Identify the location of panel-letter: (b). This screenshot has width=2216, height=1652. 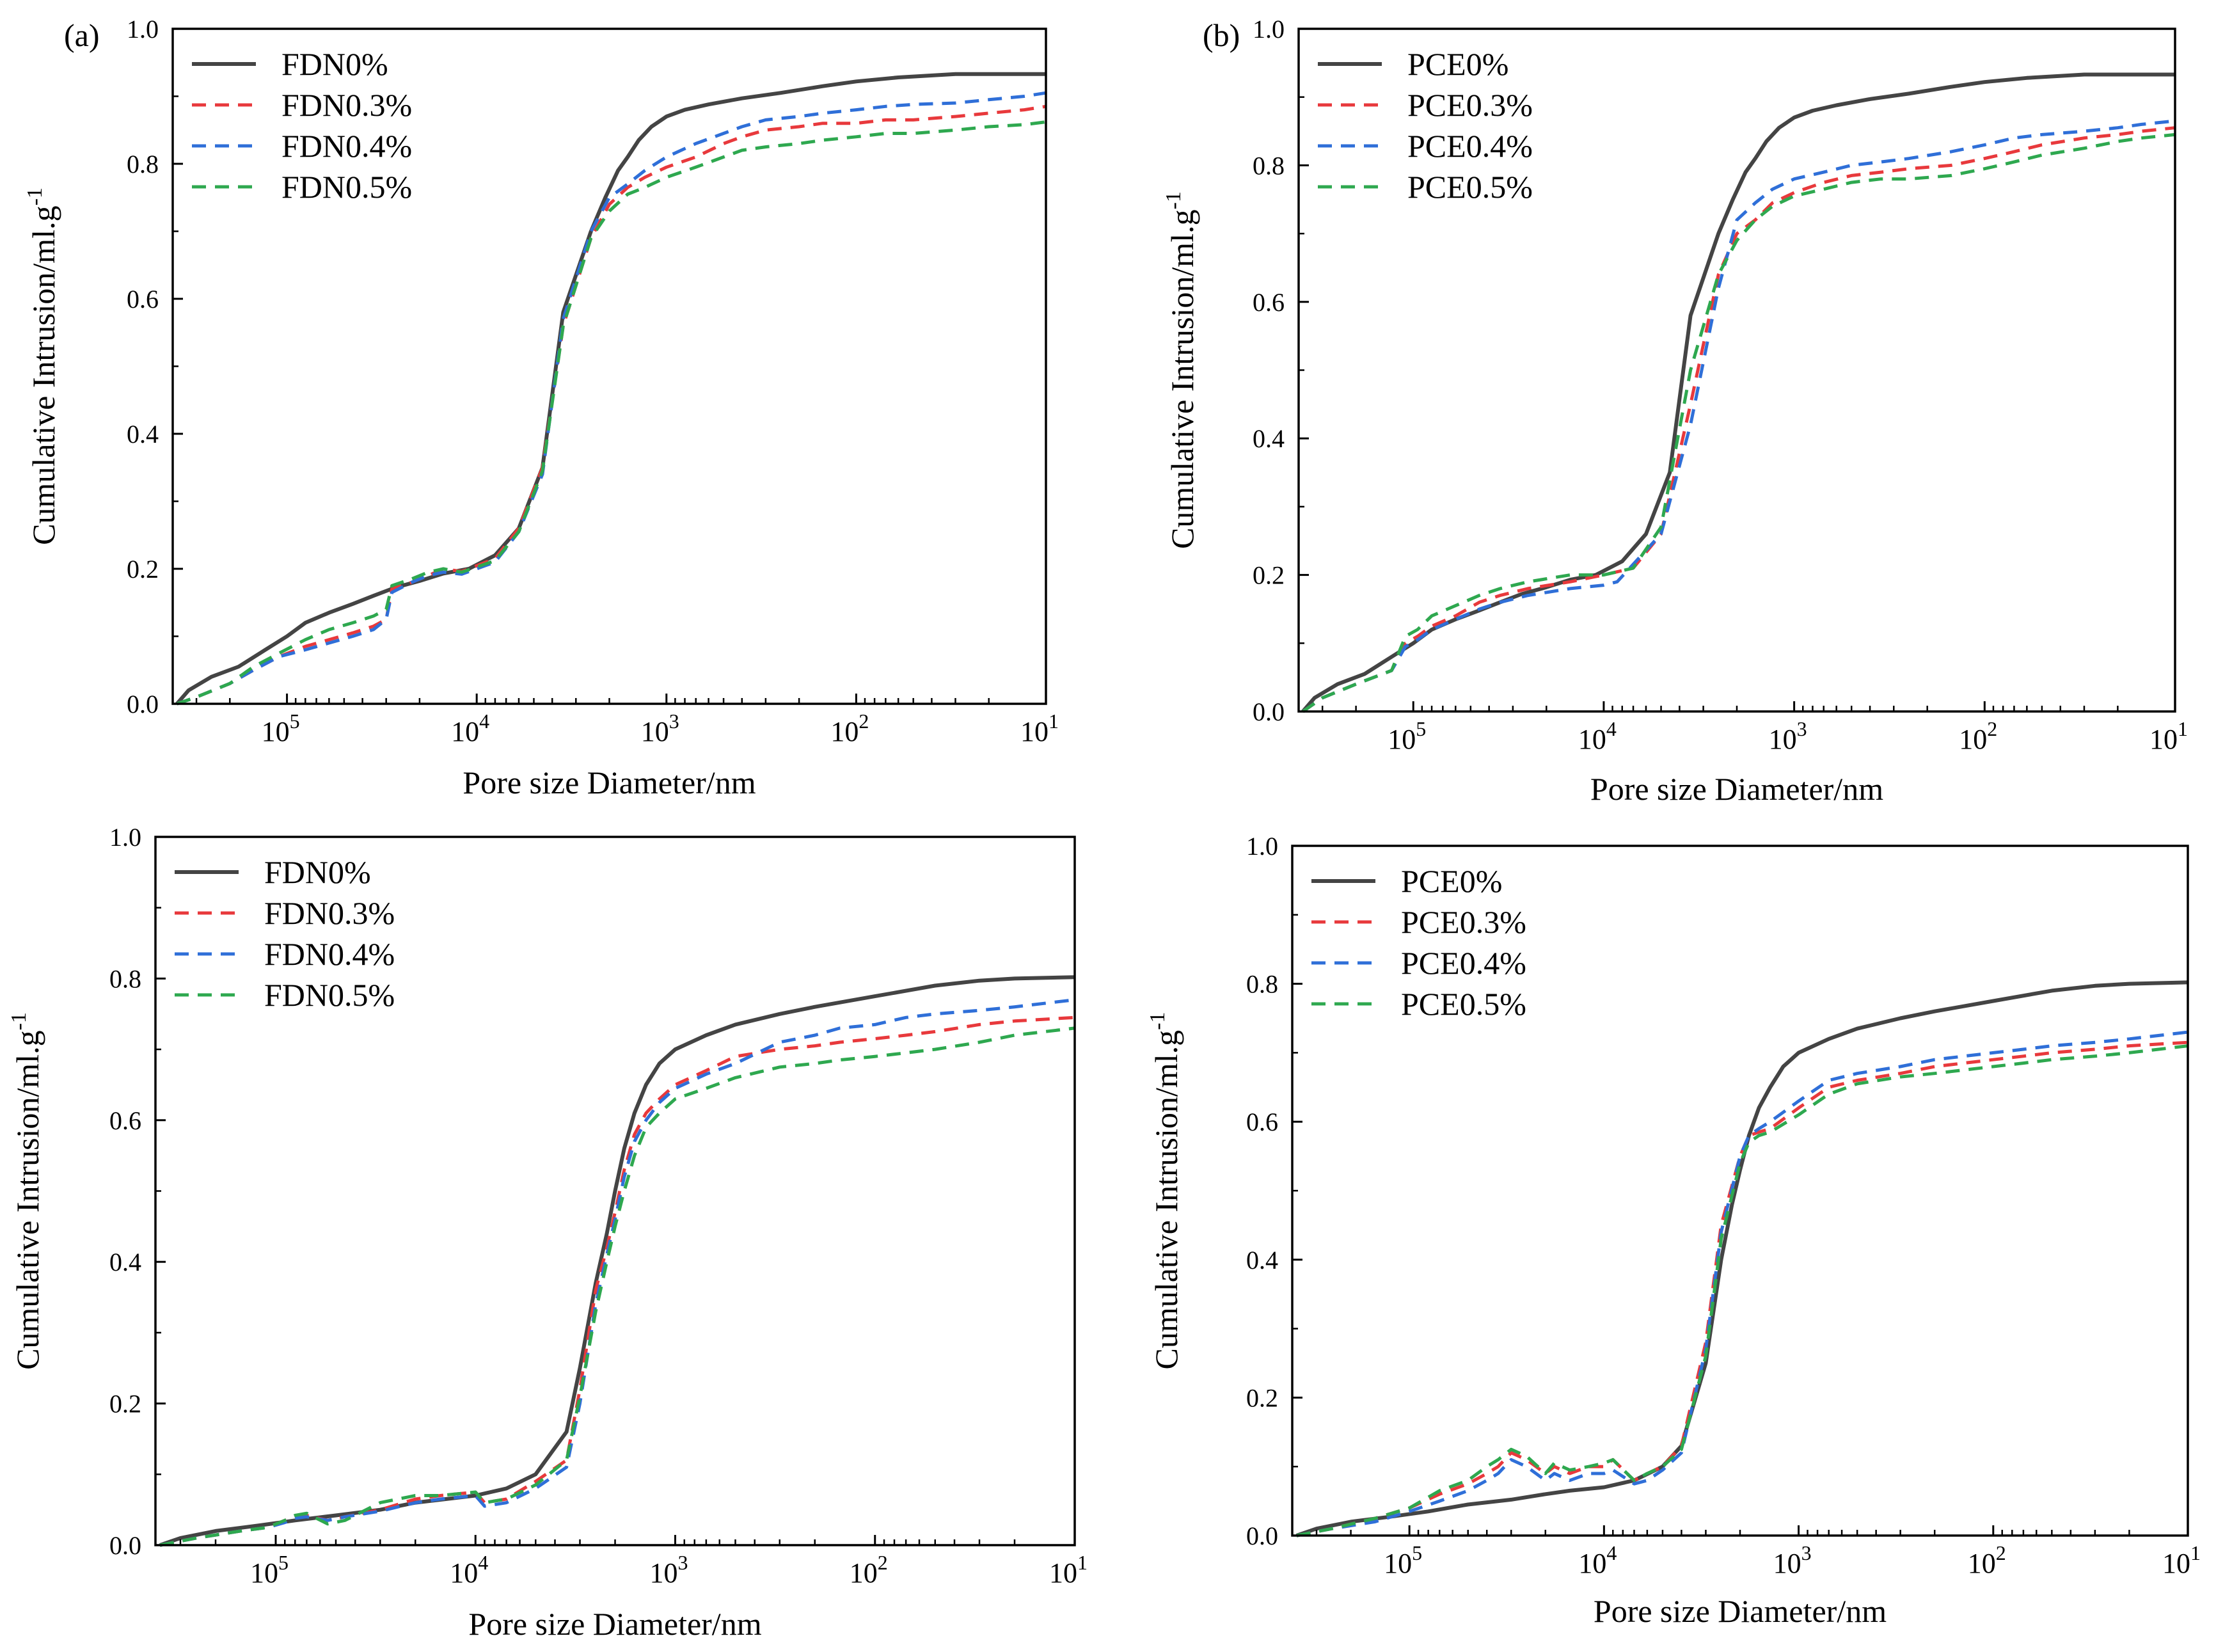
(1221, 35).